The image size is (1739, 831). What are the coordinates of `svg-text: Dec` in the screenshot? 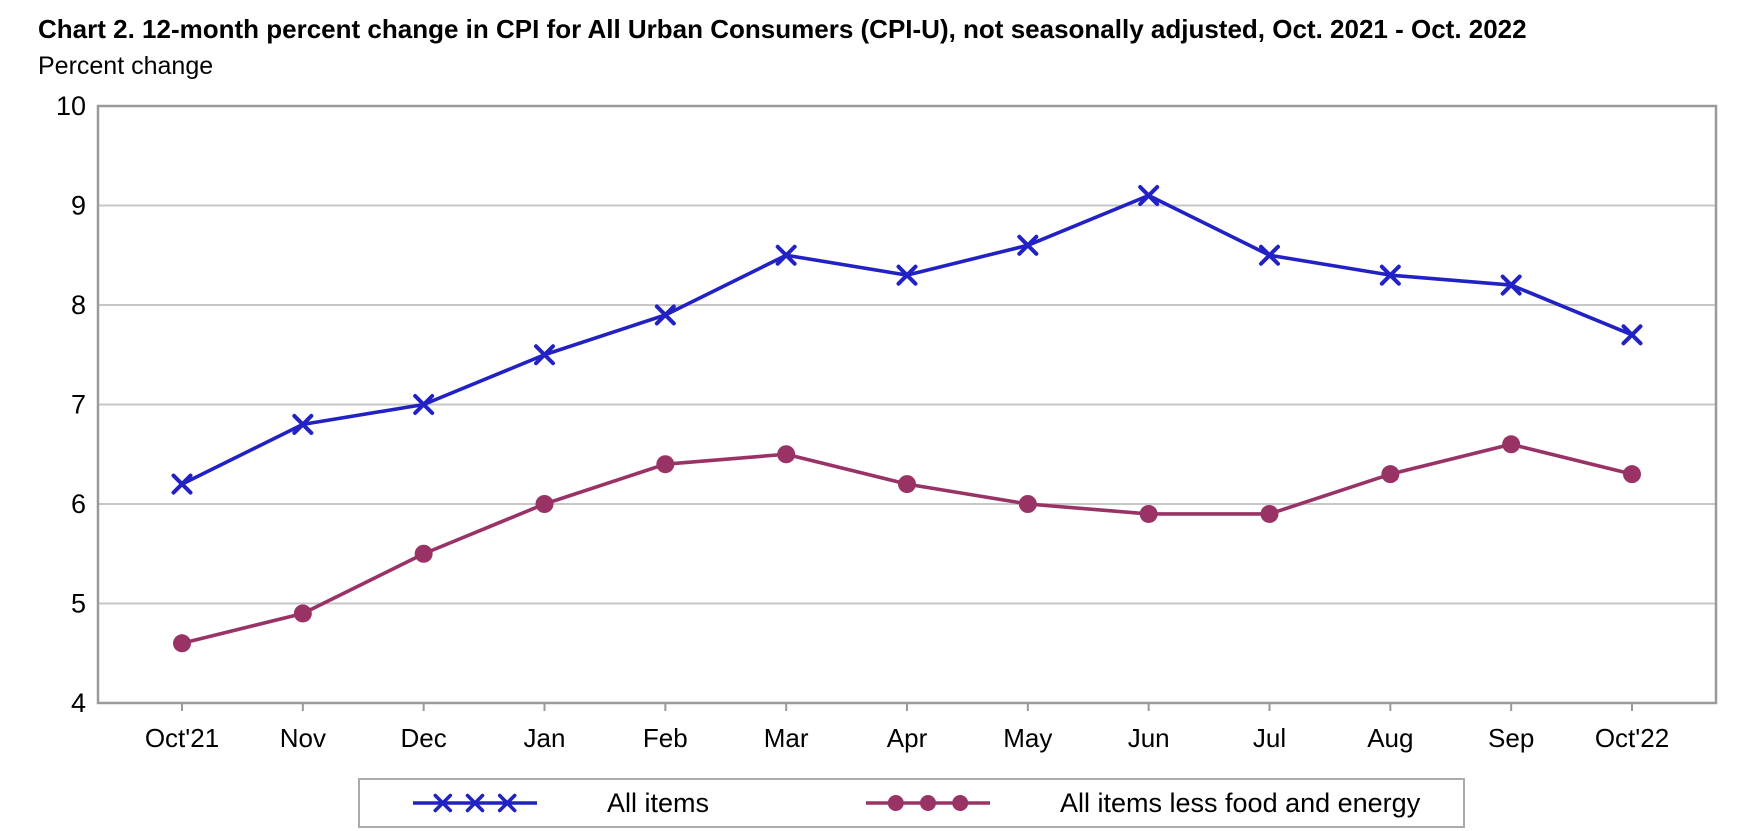 It's located at (424, 738).